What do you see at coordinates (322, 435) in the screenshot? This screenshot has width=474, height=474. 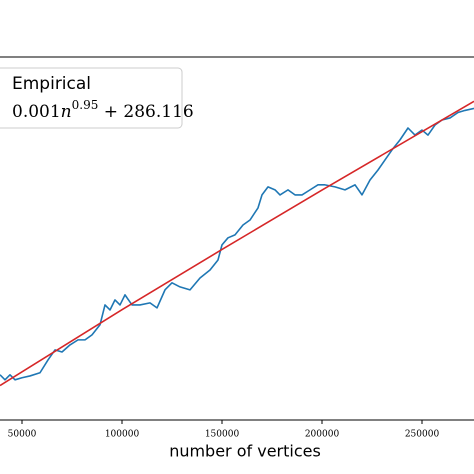 I see `x-tick-label: 200000` at bounding box center [322, 435].